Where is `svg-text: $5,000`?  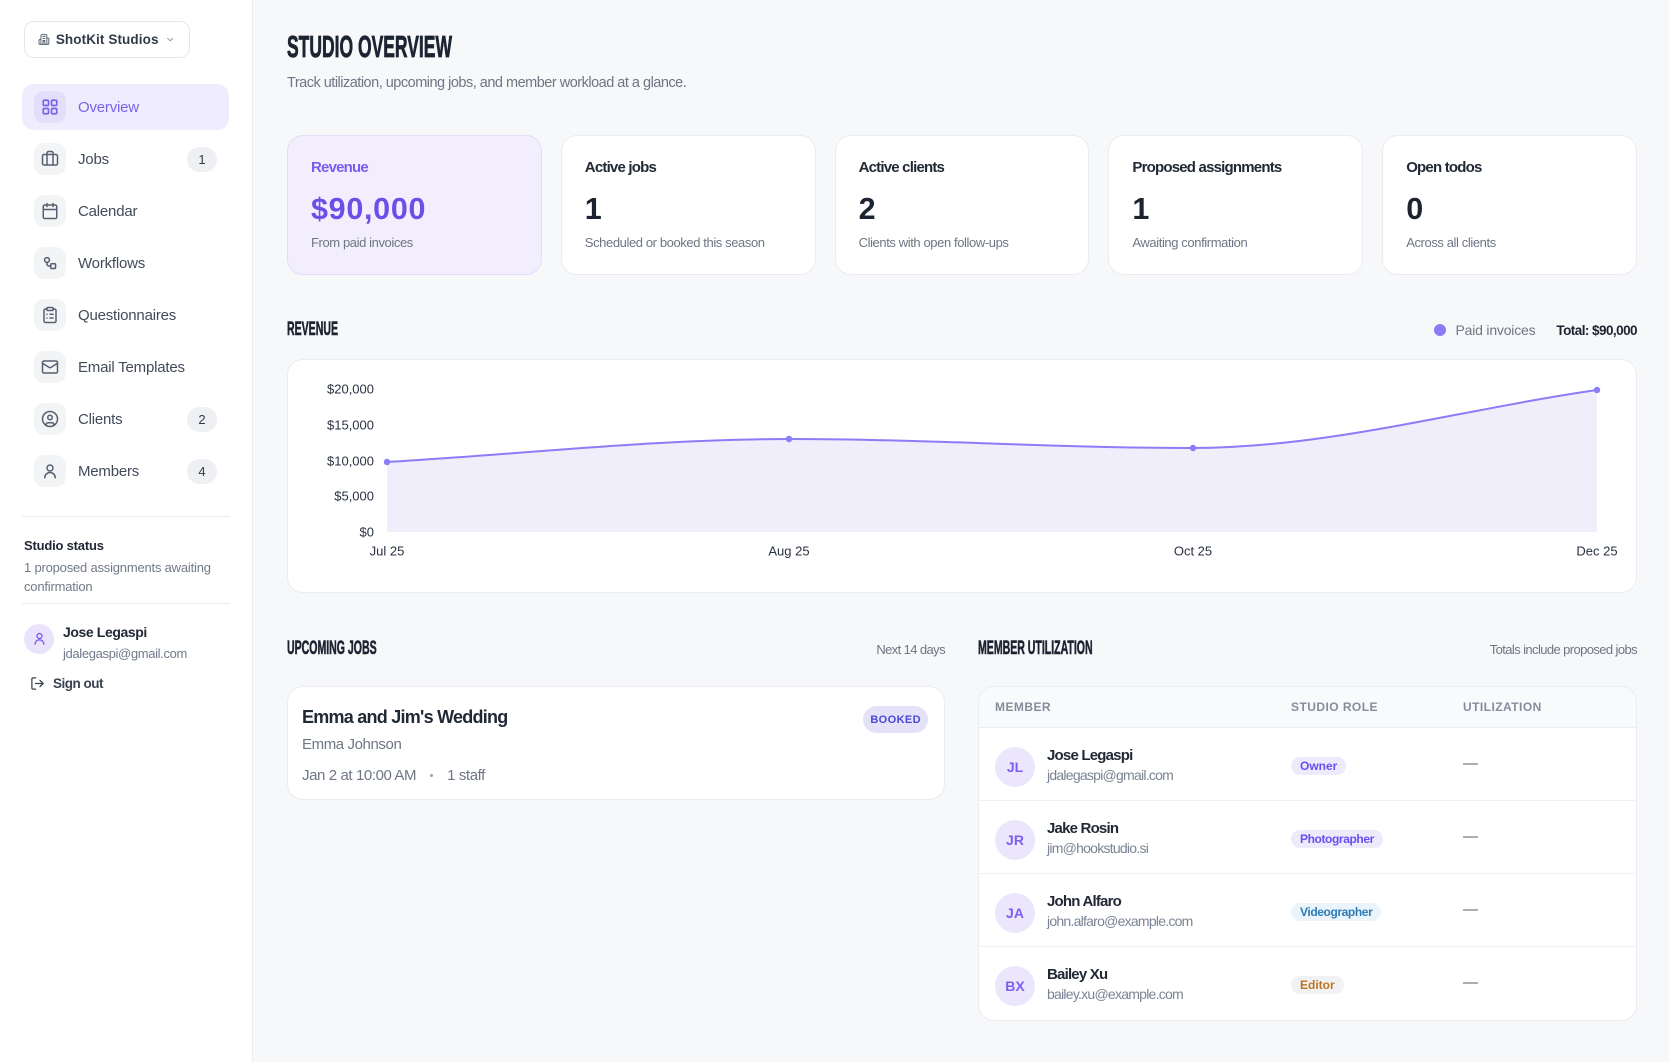 svg-text: $5,000 is located at coordinates (354, 496).